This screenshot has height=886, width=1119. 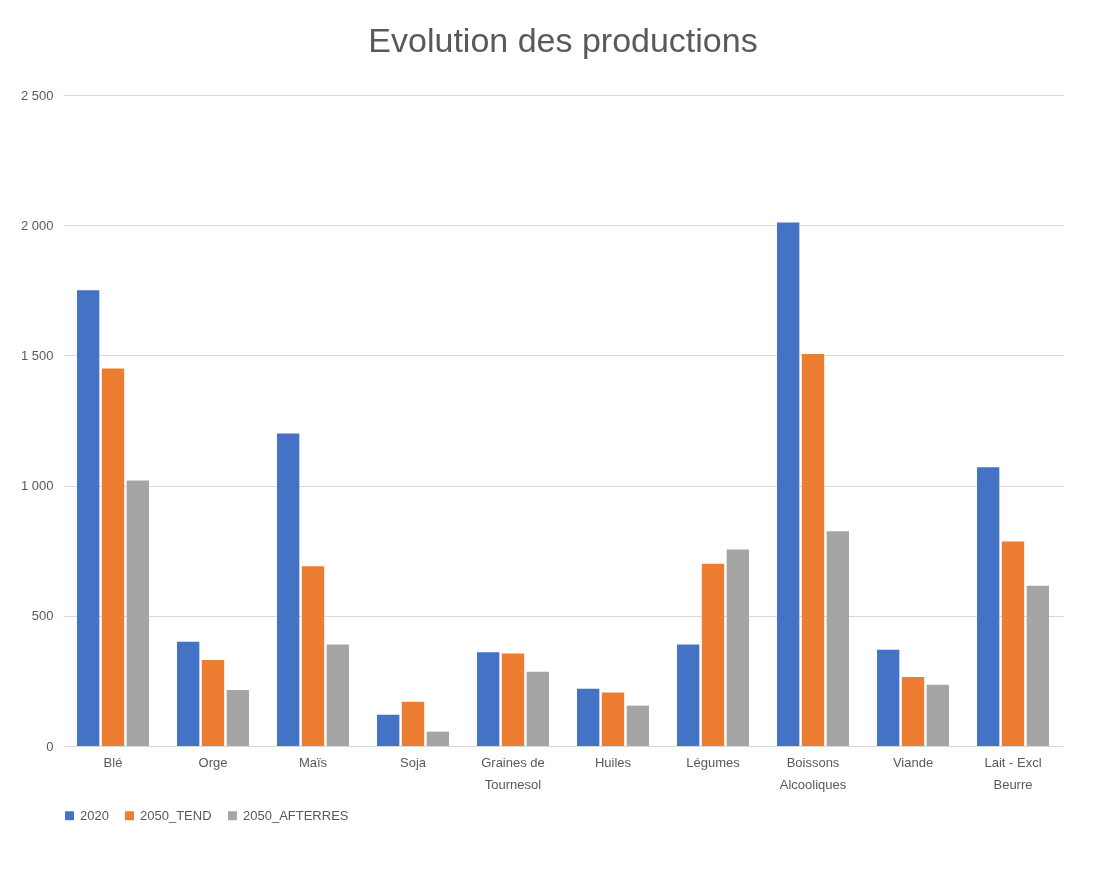 What do you see at coordinates (176, 815) in the screenshot?
I see `legend-label: 2050_TEND` at bounding box center [176, 815].